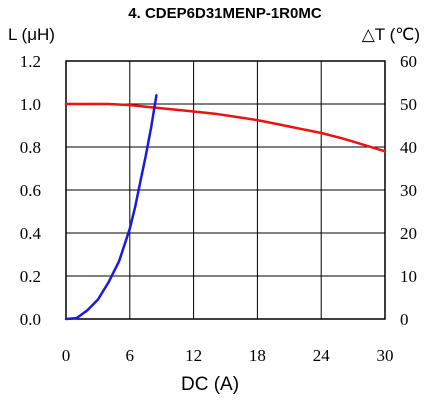 Image resolution: width=426 pixels, height=400 pixels. What do you see at coordinates (404, 319) in the screenshot?
I see `y-right-tick-label: 0` at bounding box center [404, 319].